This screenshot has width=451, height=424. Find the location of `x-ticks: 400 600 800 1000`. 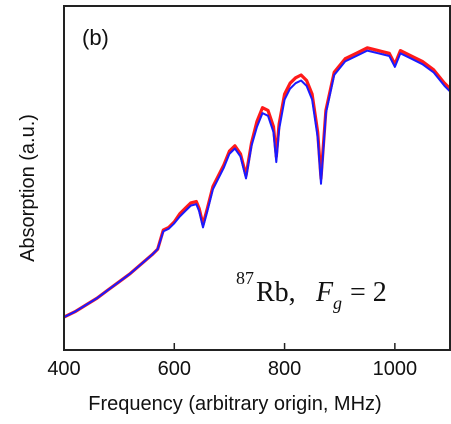

x-ticks: 400 600 800 1000 is located at coordinates (232, 361).